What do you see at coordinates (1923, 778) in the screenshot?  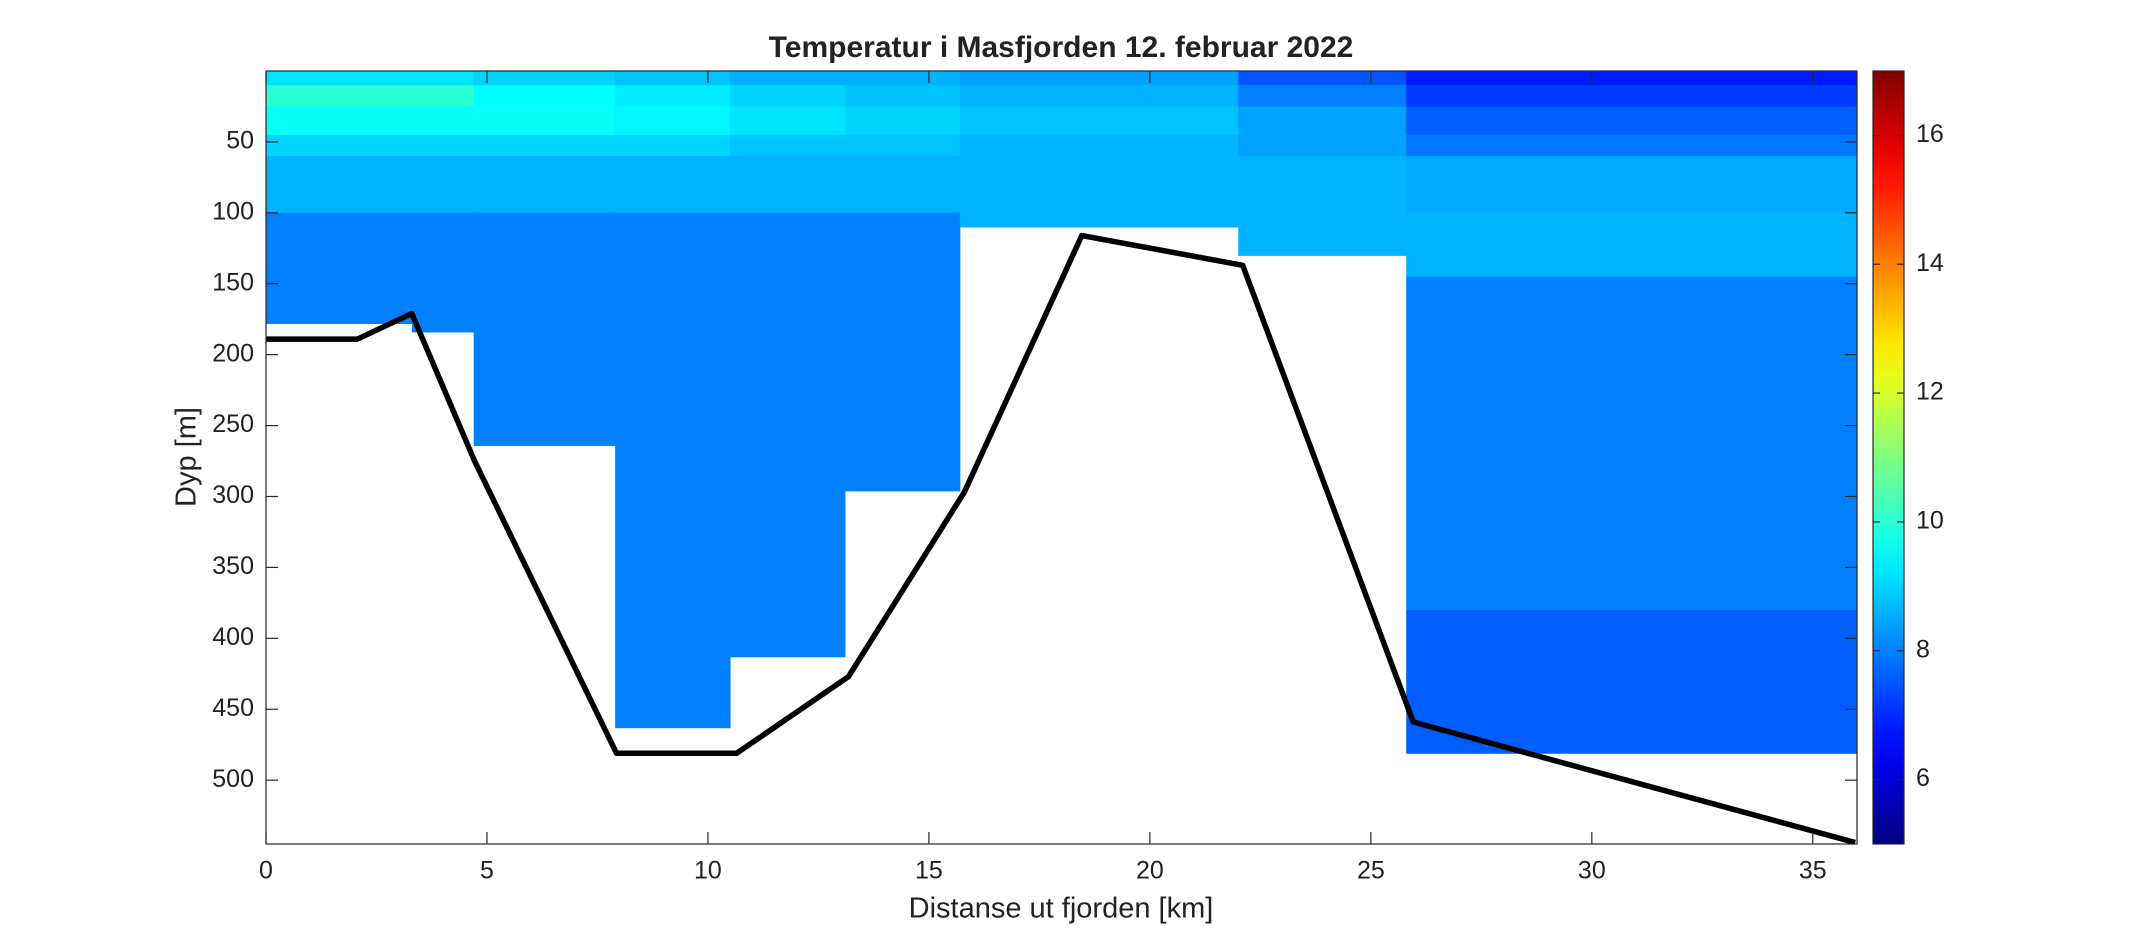 I see `colorbar-tick-label: 6` at bounding box center [1923, 778].